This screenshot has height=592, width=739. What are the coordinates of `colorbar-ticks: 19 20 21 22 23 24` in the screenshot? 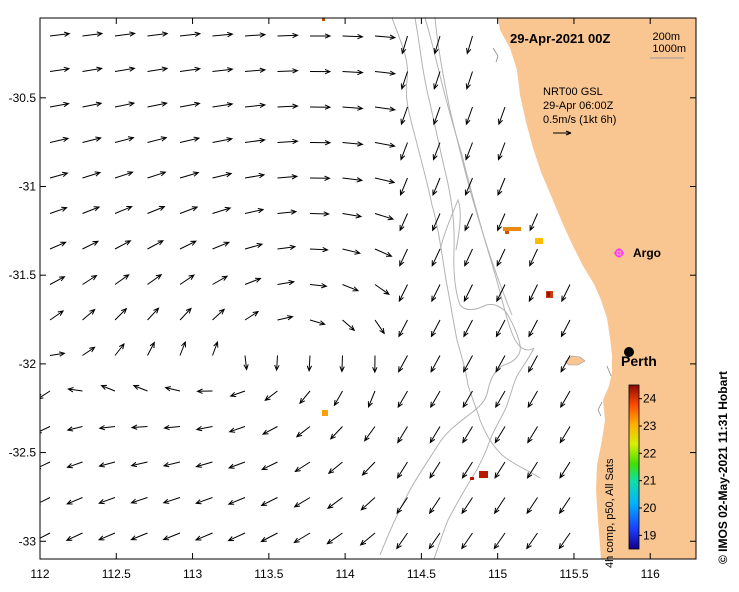 It's located at (648, 467).